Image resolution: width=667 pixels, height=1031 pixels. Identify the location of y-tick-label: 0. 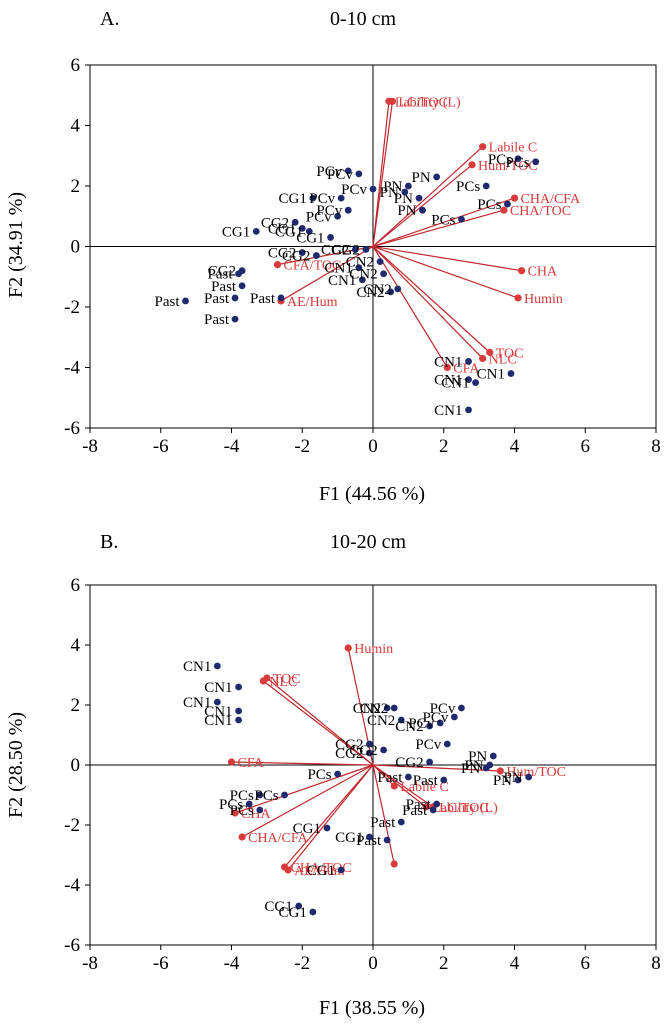
(76, 247).